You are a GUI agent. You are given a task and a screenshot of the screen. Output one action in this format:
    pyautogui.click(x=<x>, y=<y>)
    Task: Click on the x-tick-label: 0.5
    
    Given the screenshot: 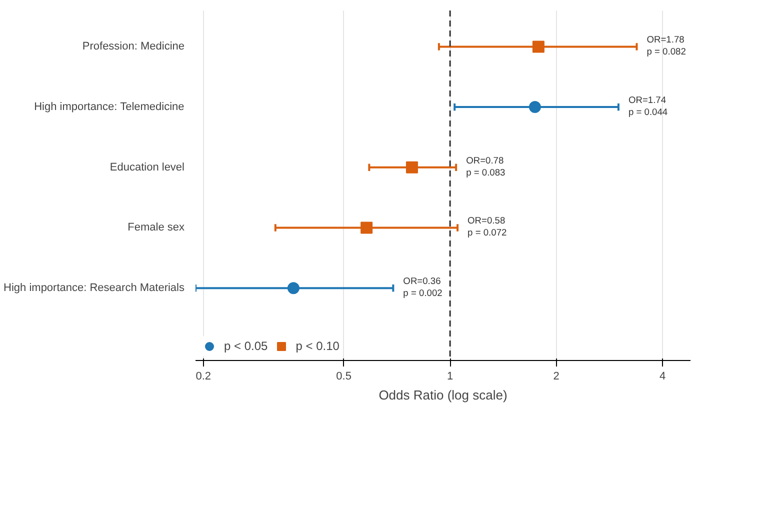 What is the action you would take?
    pyautogui.click(x=344, y=376)
    